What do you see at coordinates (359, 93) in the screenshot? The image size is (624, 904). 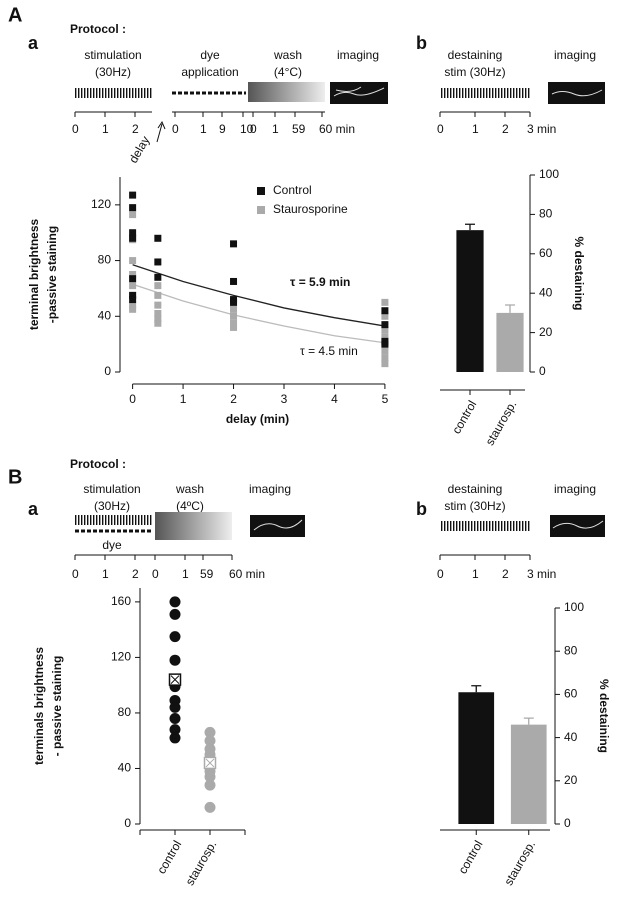 I see `image` at bounding box center [359, 93].